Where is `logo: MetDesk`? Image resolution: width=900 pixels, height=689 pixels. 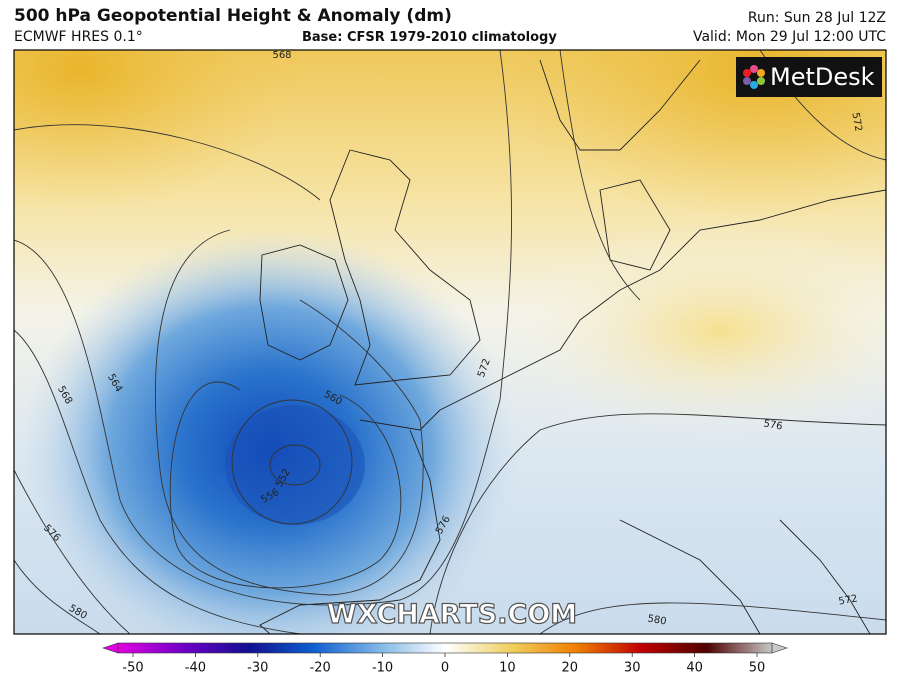
logo: MetDesk is located at coordinates (809, 77).